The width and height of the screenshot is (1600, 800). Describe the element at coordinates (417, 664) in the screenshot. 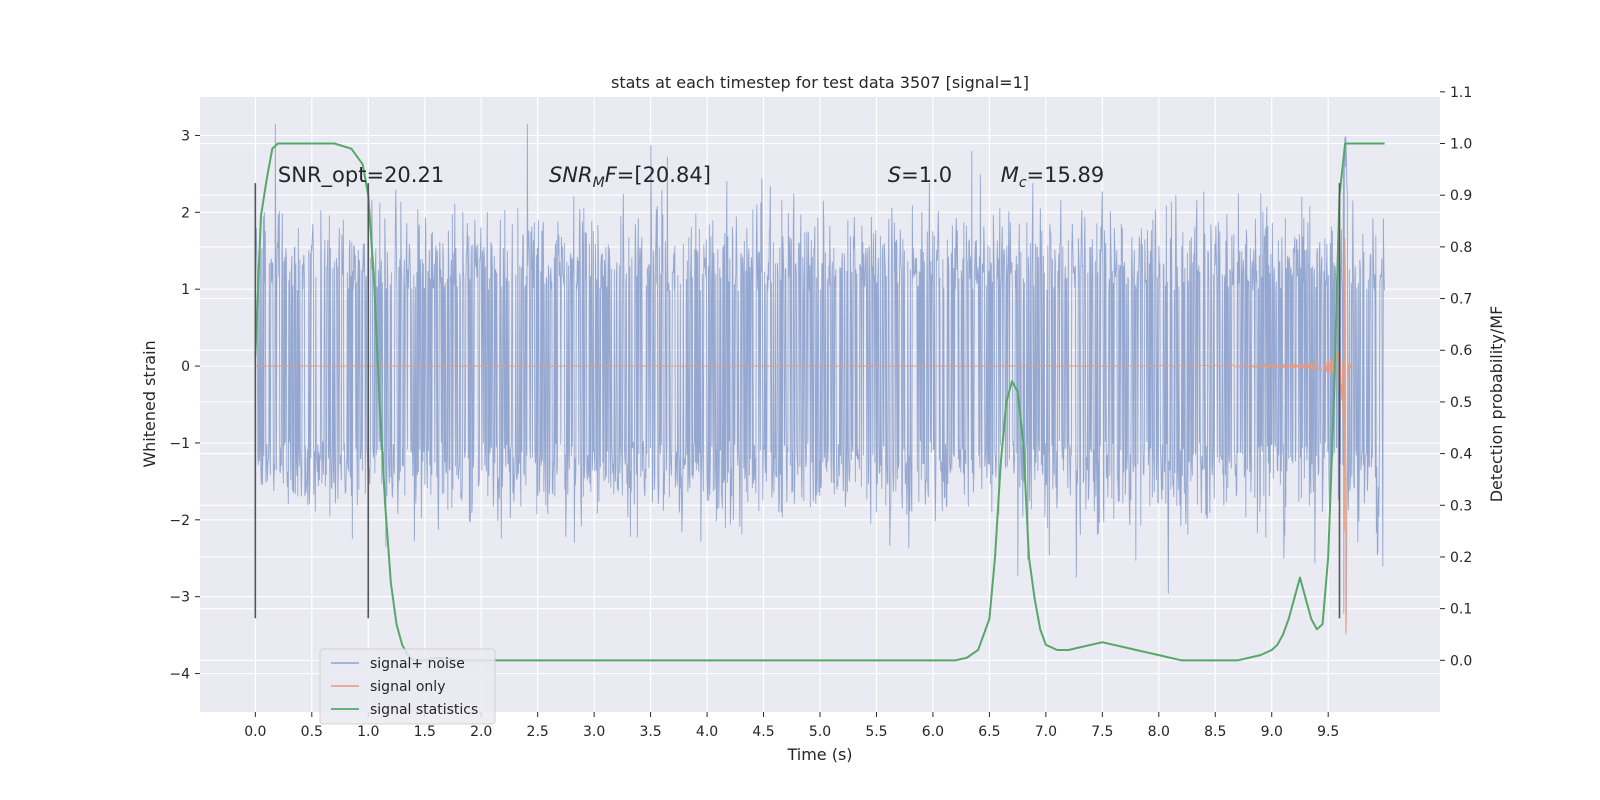

I see `legend-entry-signal-noise: signal+ noise` at that location.